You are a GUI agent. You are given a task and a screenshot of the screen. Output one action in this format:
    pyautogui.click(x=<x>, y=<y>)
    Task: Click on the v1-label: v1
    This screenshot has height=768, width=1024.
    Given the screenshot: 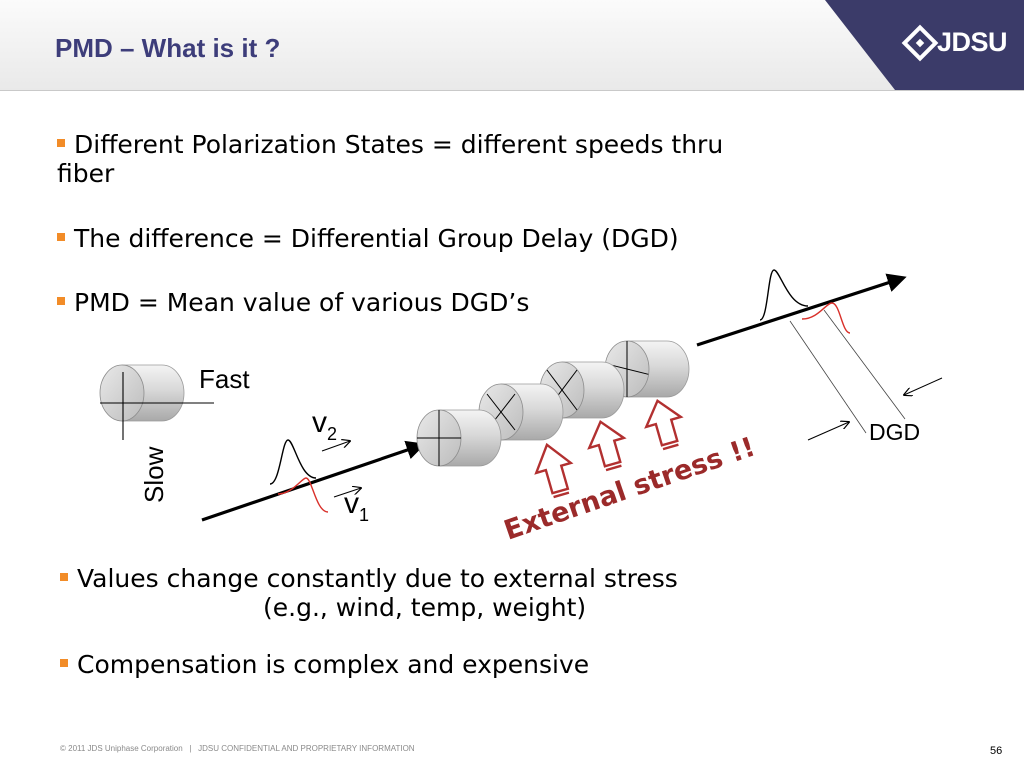 What is the action you would take?
    pyautogui.click(x=356, y=506)
    